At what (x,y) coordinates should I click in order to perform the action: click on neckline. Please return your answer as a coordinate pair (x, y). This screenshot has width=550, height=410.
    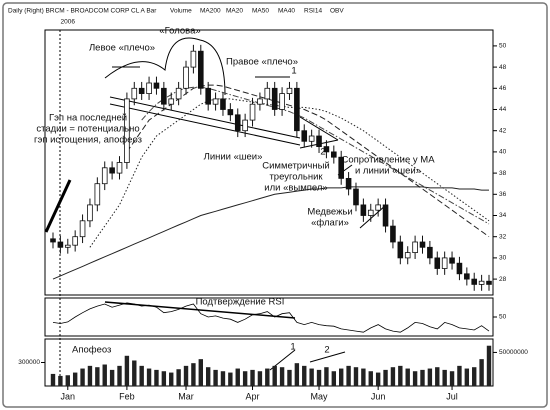
    Looking at the image, I should click on (205, 124).